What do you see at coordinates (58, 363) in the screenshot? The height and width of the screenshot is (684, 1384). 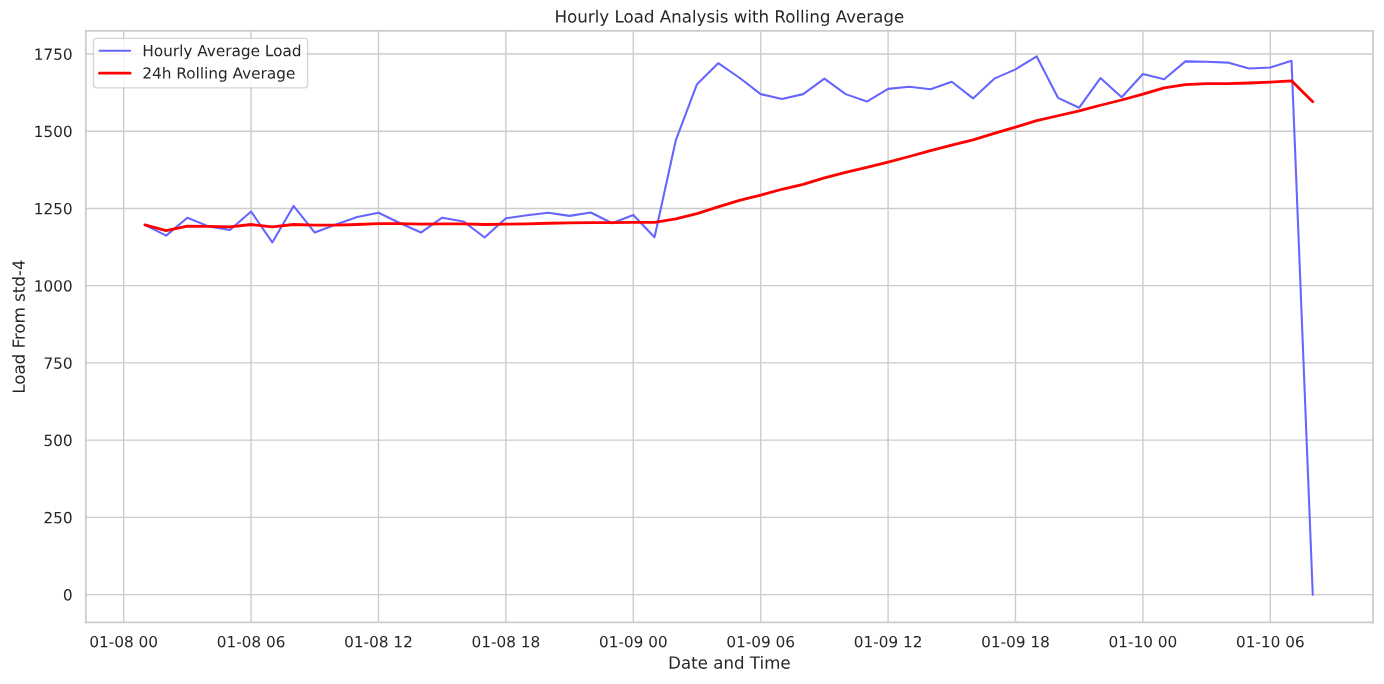 I see `y-tick-label: 750` at bounding box center [58, 363].